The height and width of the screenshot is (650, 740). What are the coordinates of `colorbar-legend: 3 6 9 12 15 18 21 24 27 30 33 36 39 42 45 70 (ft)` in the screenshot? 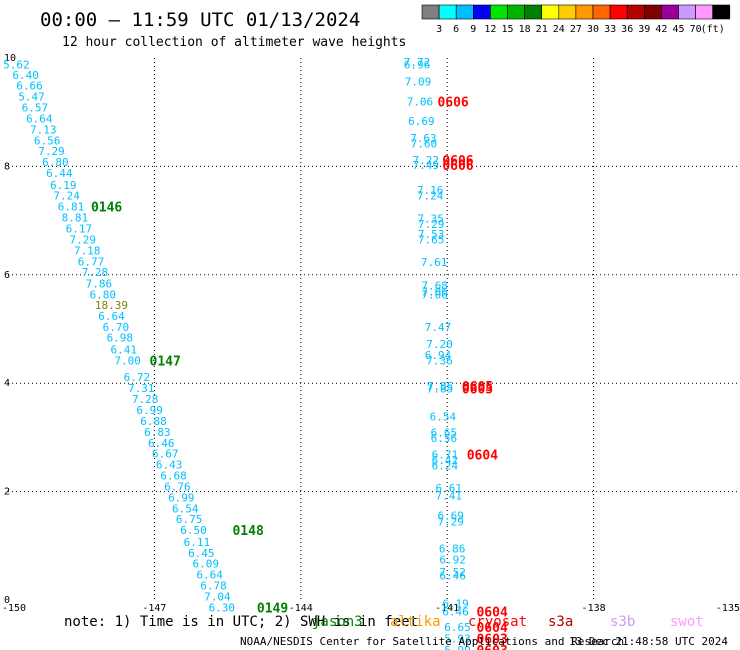 It's located at (576, 19).